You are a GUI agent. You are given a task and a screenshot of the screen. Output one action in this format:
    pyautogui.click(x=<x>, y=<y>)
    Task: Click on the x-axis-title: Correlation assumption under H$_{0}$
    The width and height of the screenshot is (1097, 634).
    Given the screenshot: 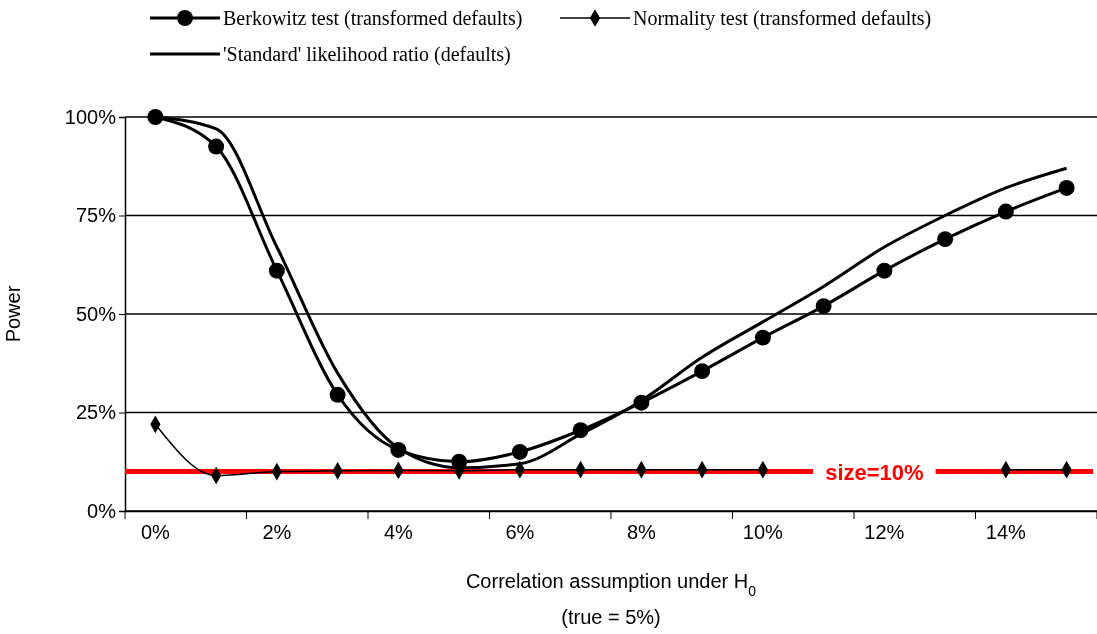 What is the action you would take?
    pyautogui.click(x=611, y=584)
    